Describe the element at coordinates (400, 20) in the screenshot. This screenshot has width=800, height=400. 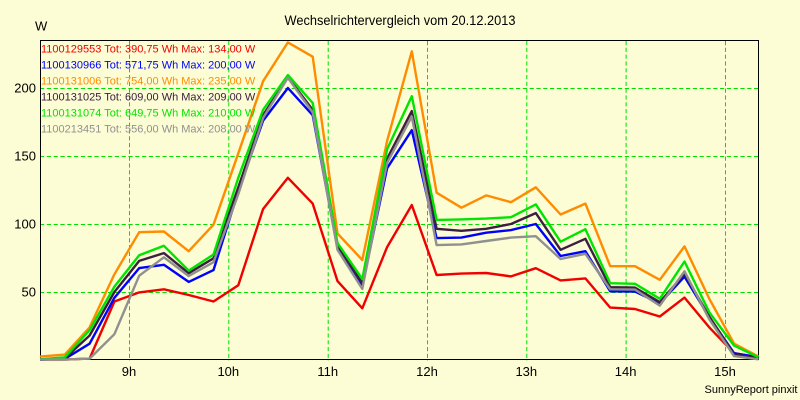
I see `svg-text:Wechselrichtervergleich vom 20: Wechselrichtervergleich vom 20.12.2013` at that location.